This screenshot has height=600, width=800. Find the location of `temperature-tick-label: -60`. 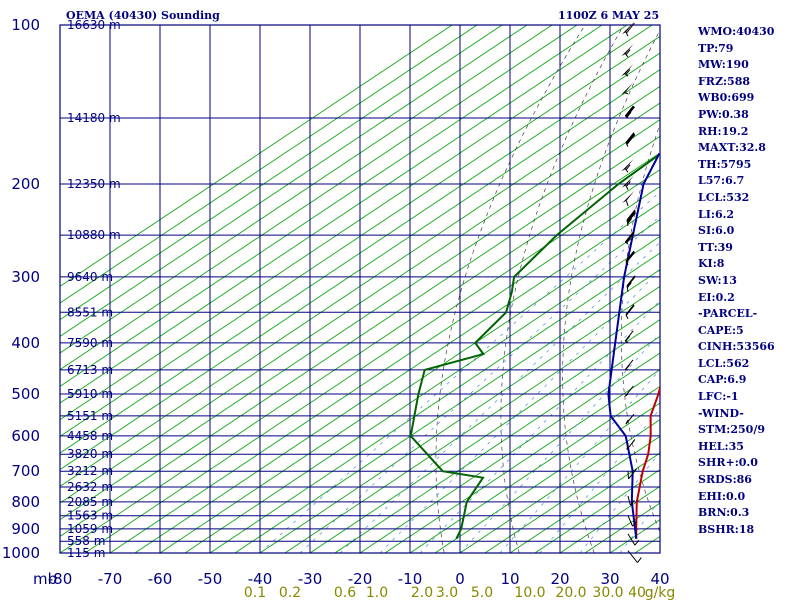

temperature-tick-label: -60 is located at coordinates (160, 579).